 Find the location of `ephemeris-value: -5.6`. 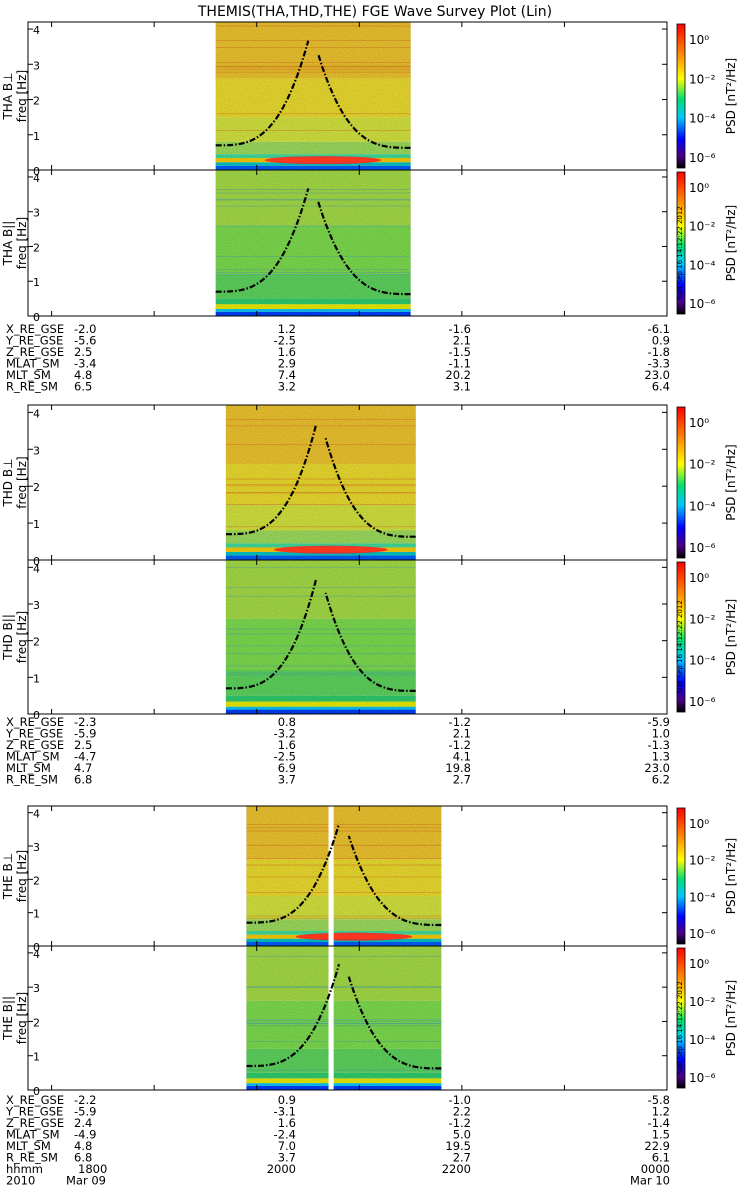

ephemeris-value: -5.6 is located at coordinates (85, 341).